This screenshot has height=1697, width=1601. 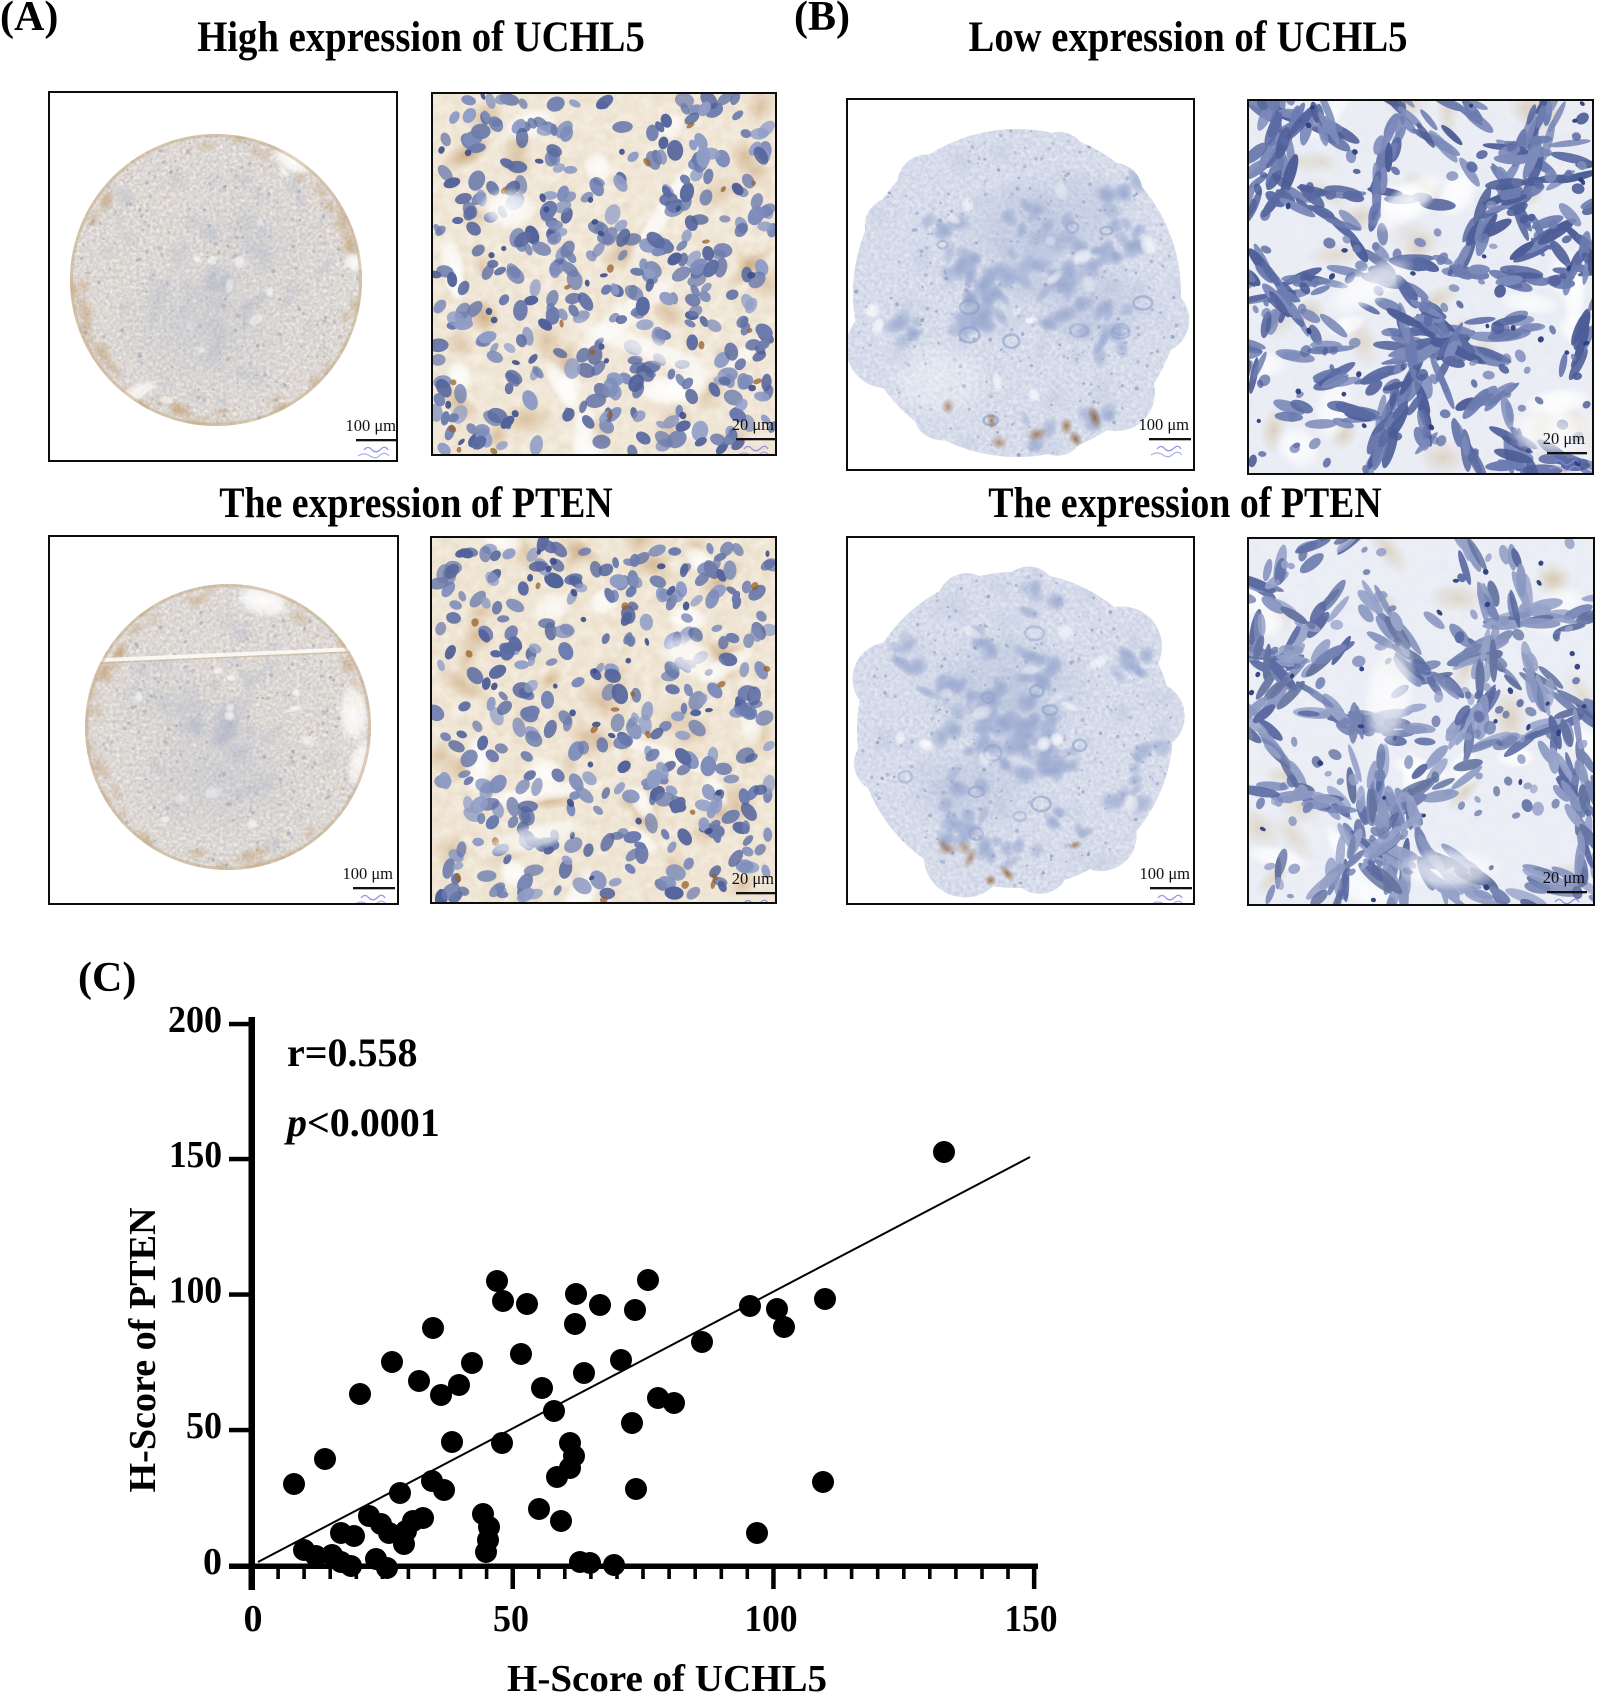 What do you see at coordinates (143, 1350) in the screenshot?
I see `svg-text: H-Score of PTEN` at bounding box center [143, 1350].